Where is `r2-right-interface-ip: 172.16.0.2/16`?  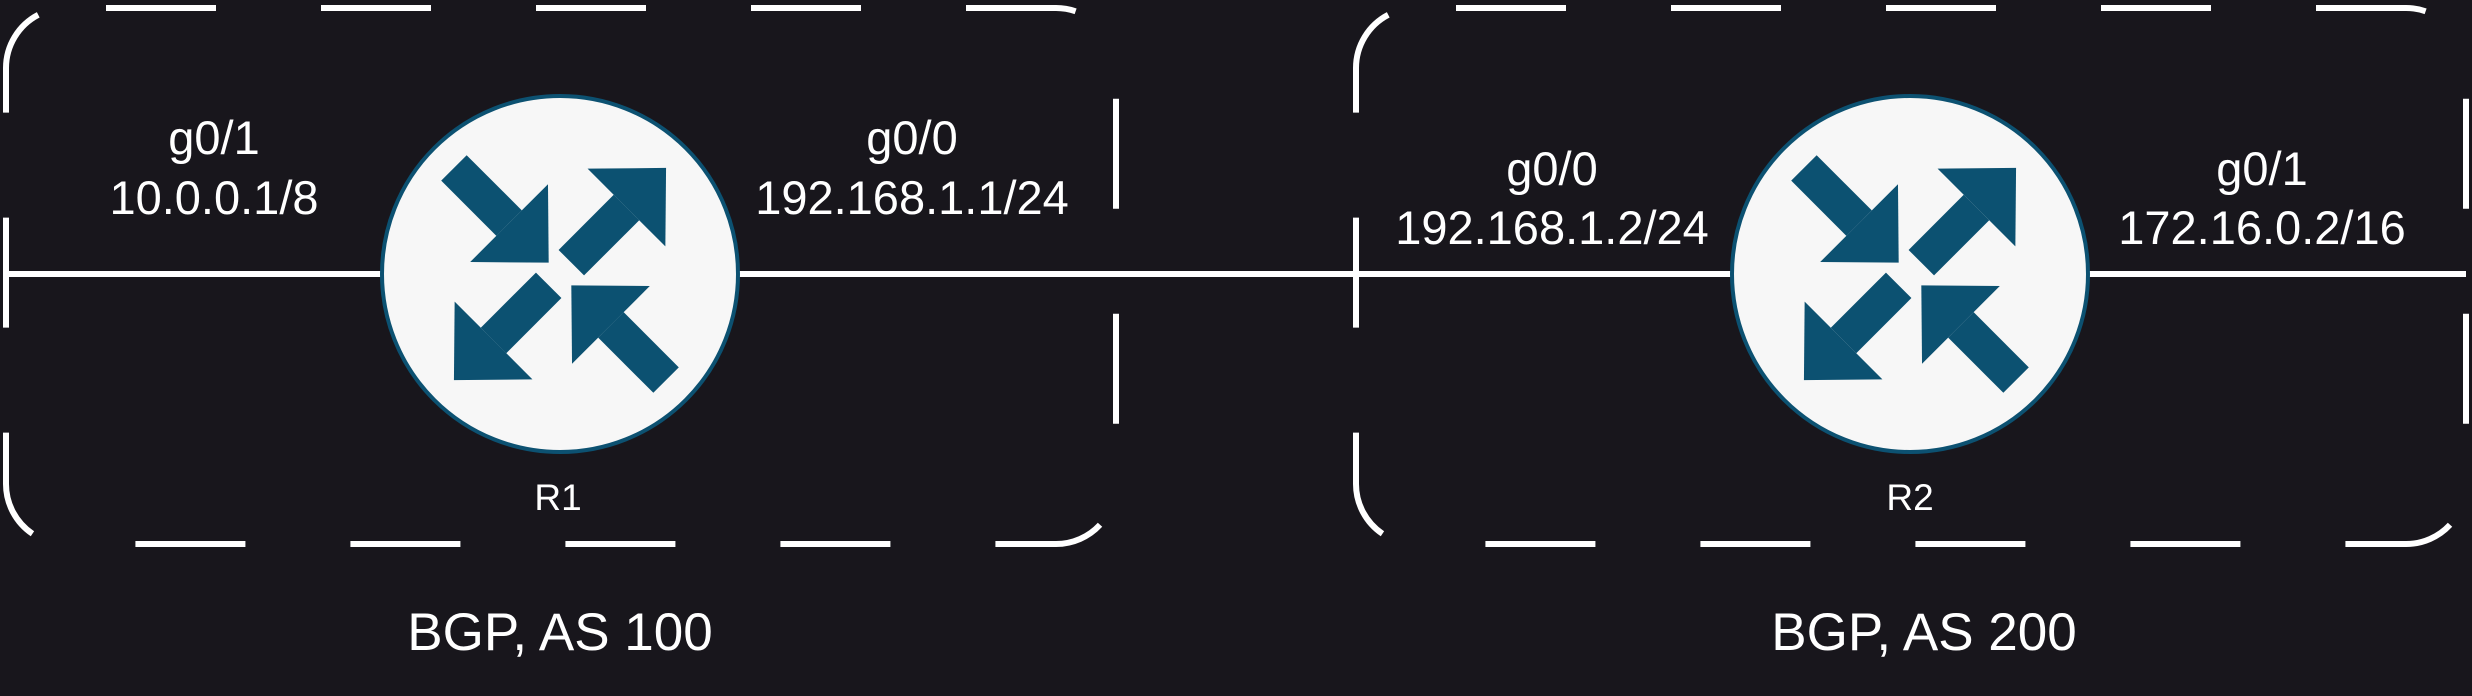 r2-right-interface-ip: 172.16.0.2/16 is located at coordinates (2262, 227).